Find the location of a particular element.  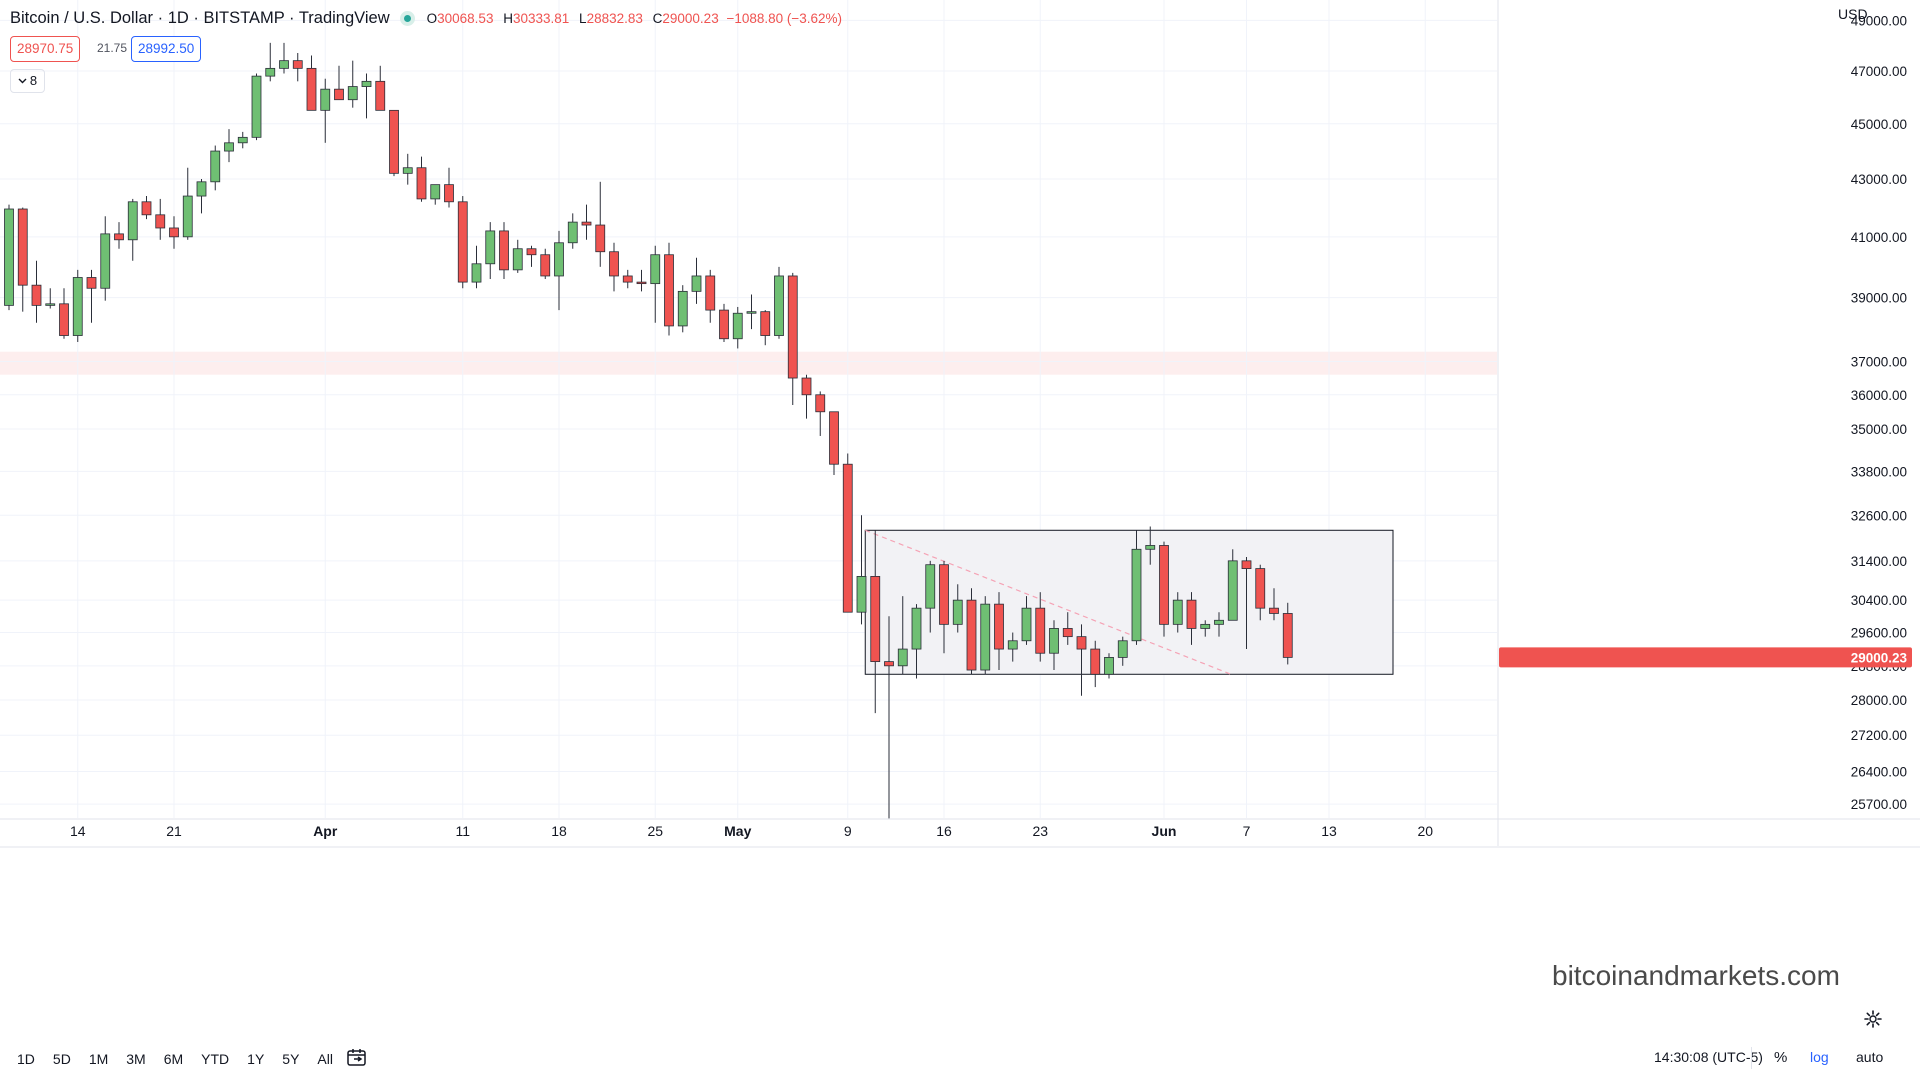

indicators-count: 8 is located at coordinates (33, 80).